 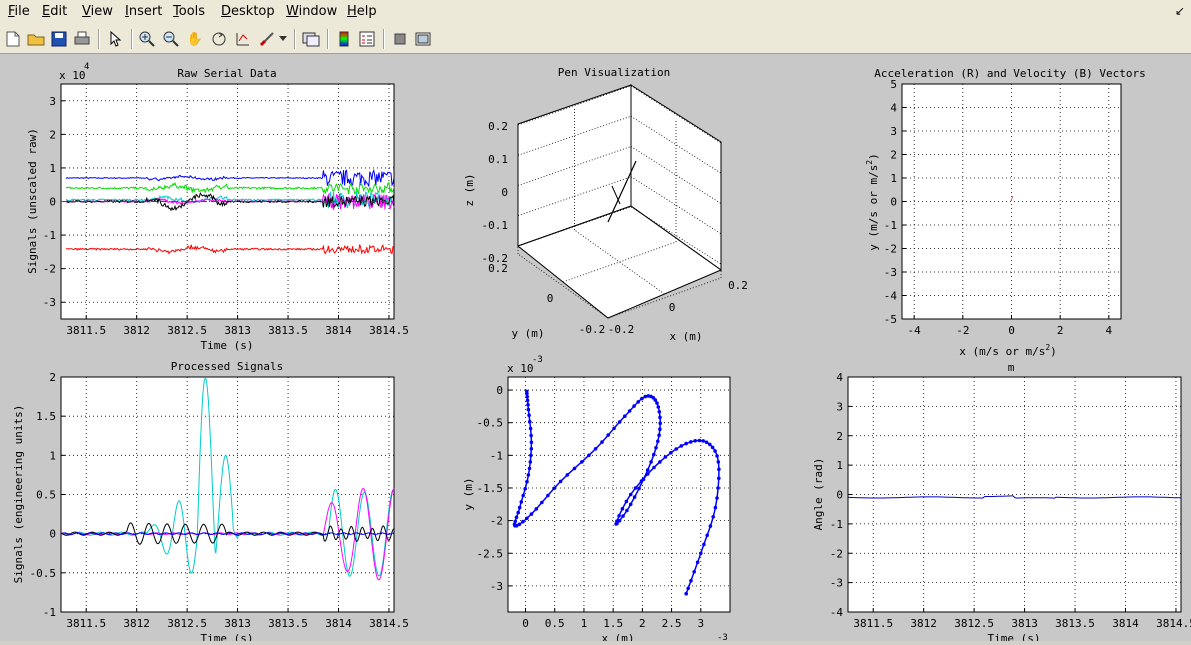 What do you see at coordinates (195, 39) in the screenshot?
I see `pan-hand-icon: ✋` at bounding box center [195, 39].